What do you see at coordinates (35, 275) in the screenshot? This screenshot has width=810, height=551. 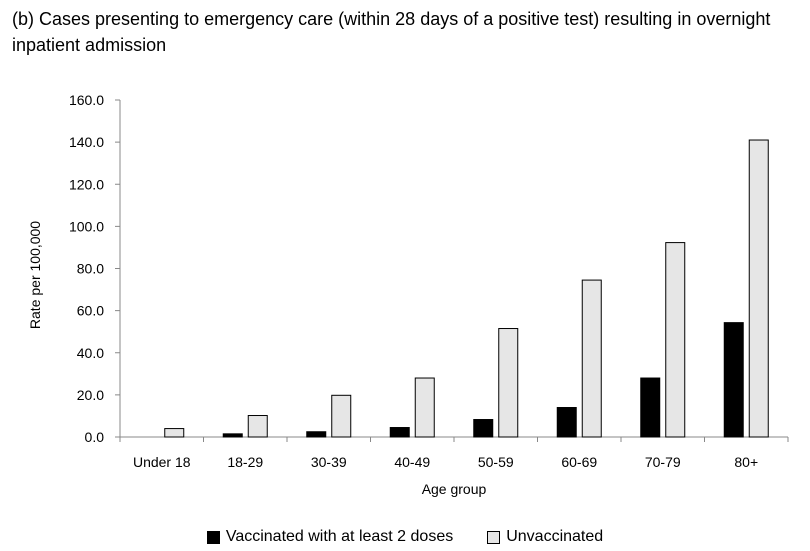 I see `y-axis-label: Rate per 100,000` at bounding box center [35, 275].